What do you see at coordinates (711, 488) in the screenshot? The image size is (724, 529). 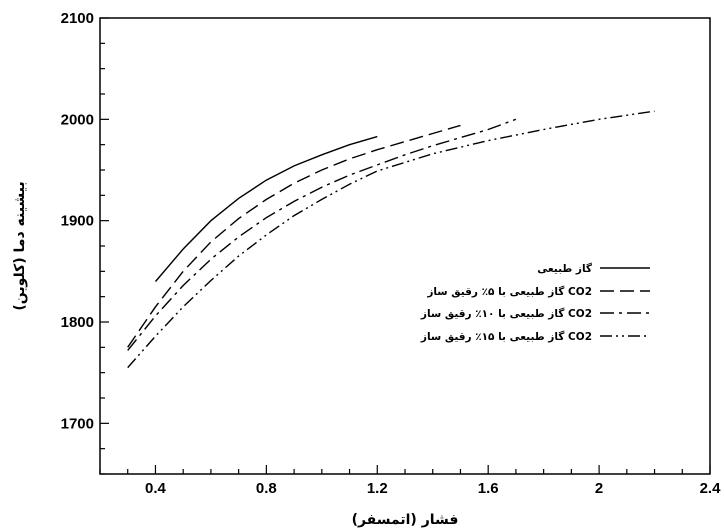 I see `x-tick-label: 2.4` at bounding box center [711, 488].